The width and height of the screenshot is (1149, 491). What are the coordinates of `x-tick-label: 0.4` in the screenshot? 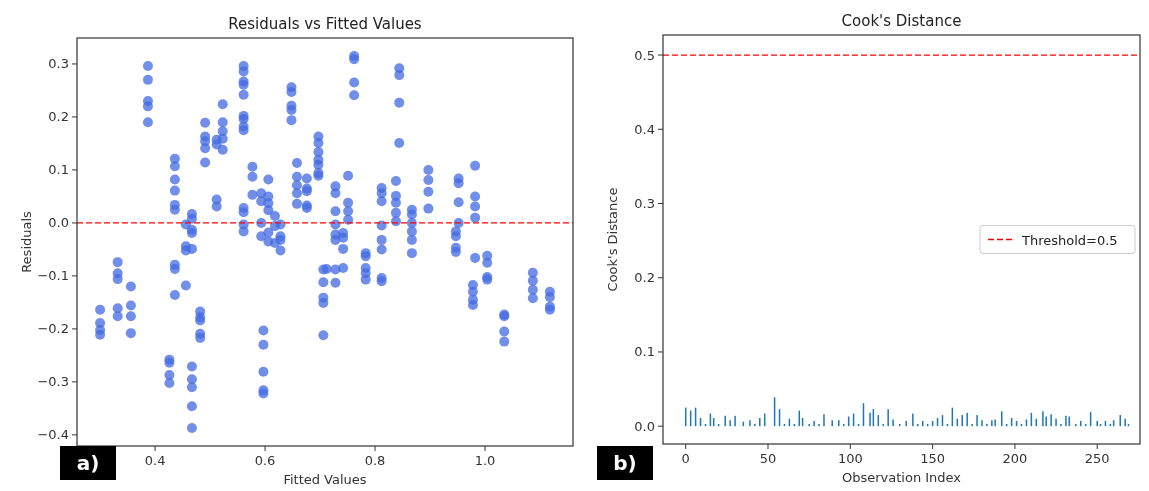 It's located at (155, 460).